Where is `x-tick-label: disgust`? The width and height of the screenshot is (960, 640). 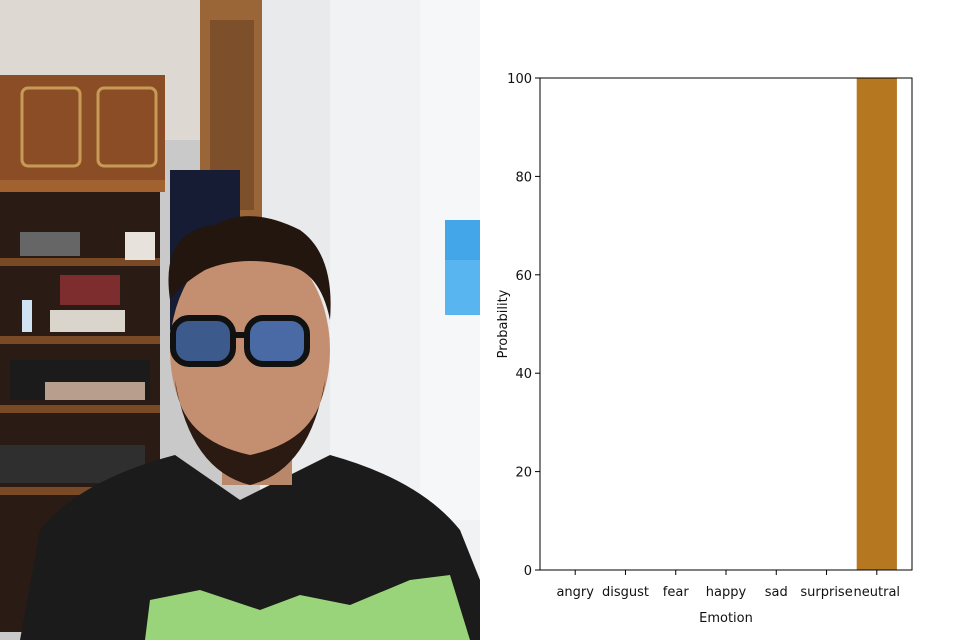
x-tick-label: disgust is located at coordinates (625, 592).